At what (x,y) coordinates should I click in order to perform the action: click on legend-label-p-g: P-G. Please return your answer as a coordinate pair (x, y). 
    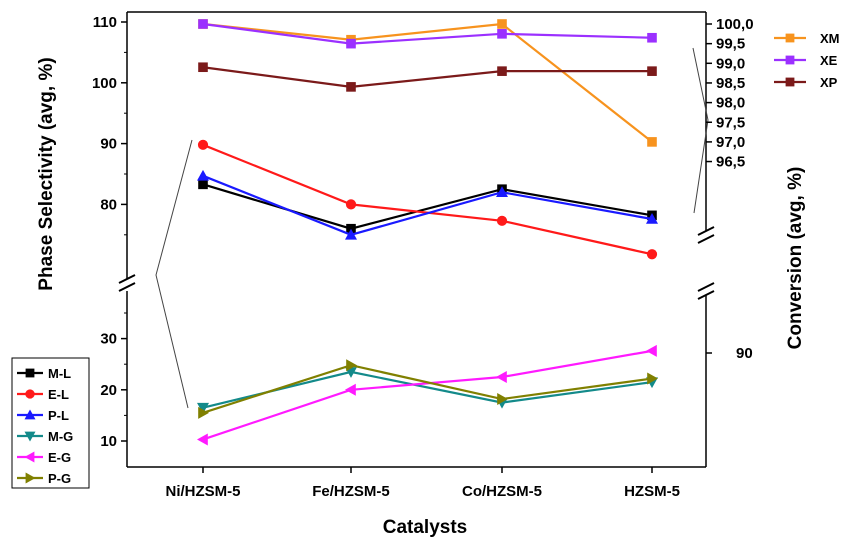
    Looking at the image, I should click on (59, 478).